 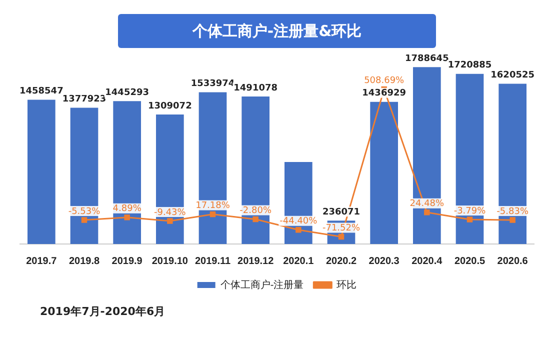 I want to click on data-label: -3.79%, so click(x=470, y=211).